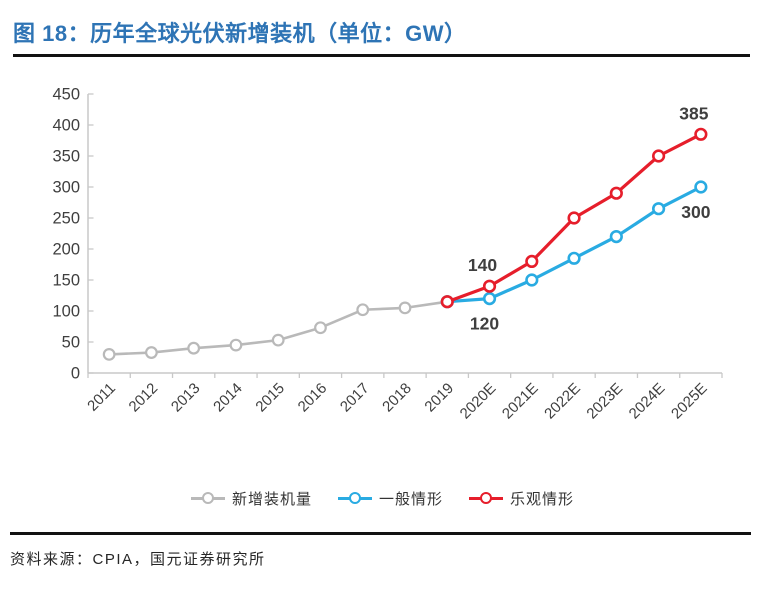  What do you see at coordinates (66, 188) in the screenshot?
I see `svg-text: 300` at bounding box center [66, 188].